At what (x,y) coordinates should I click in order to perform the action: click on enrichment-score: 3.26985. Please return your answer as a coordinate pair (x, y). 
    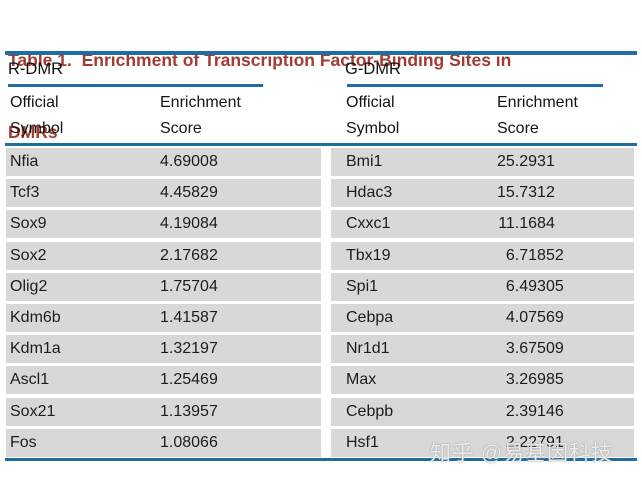
    Looking at the image, I should click on (534, 380).